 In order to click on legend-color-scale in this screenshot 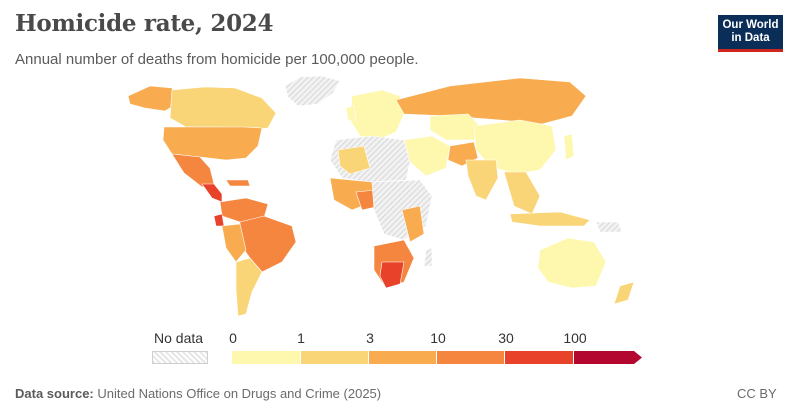, I will do `click(433, 357)`.